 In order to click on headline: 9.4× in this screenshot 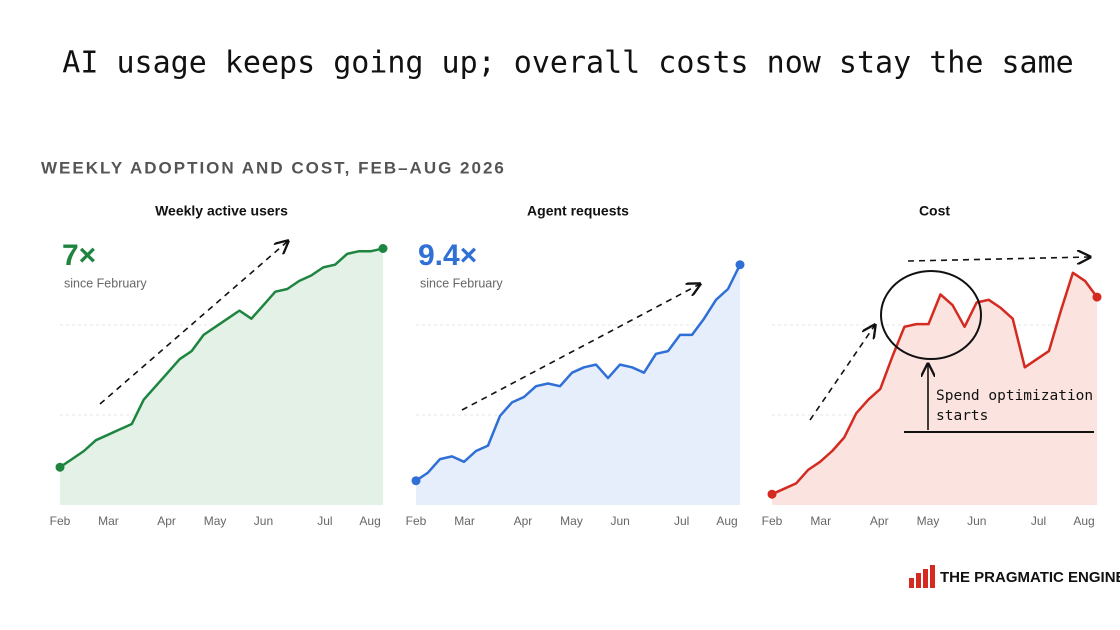, I will do `click(447, 255)`.